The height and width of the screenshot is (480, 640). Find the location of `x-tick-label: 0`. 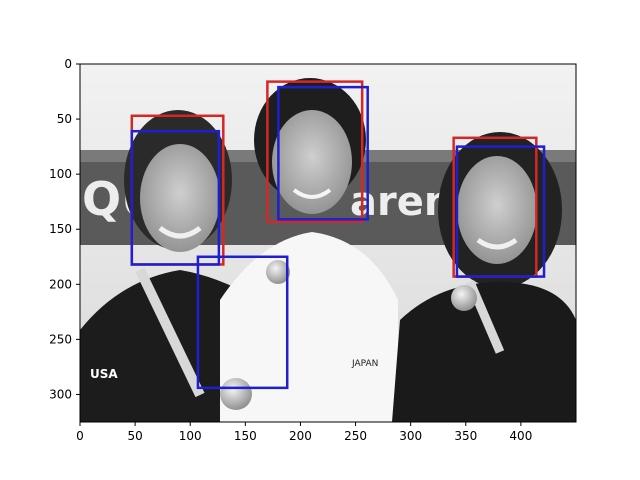

x-tick-label: 0 is located at coordinates (80, 436).